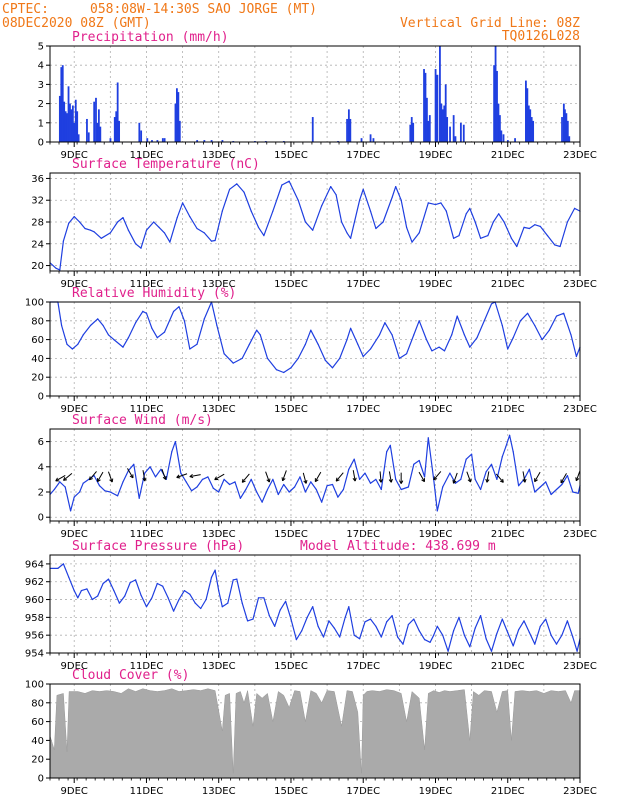 This screenshot has width=618, height=800. Describe the element at coordinates (315, 733) in the screenshot. I see `cloud-area` at that location.